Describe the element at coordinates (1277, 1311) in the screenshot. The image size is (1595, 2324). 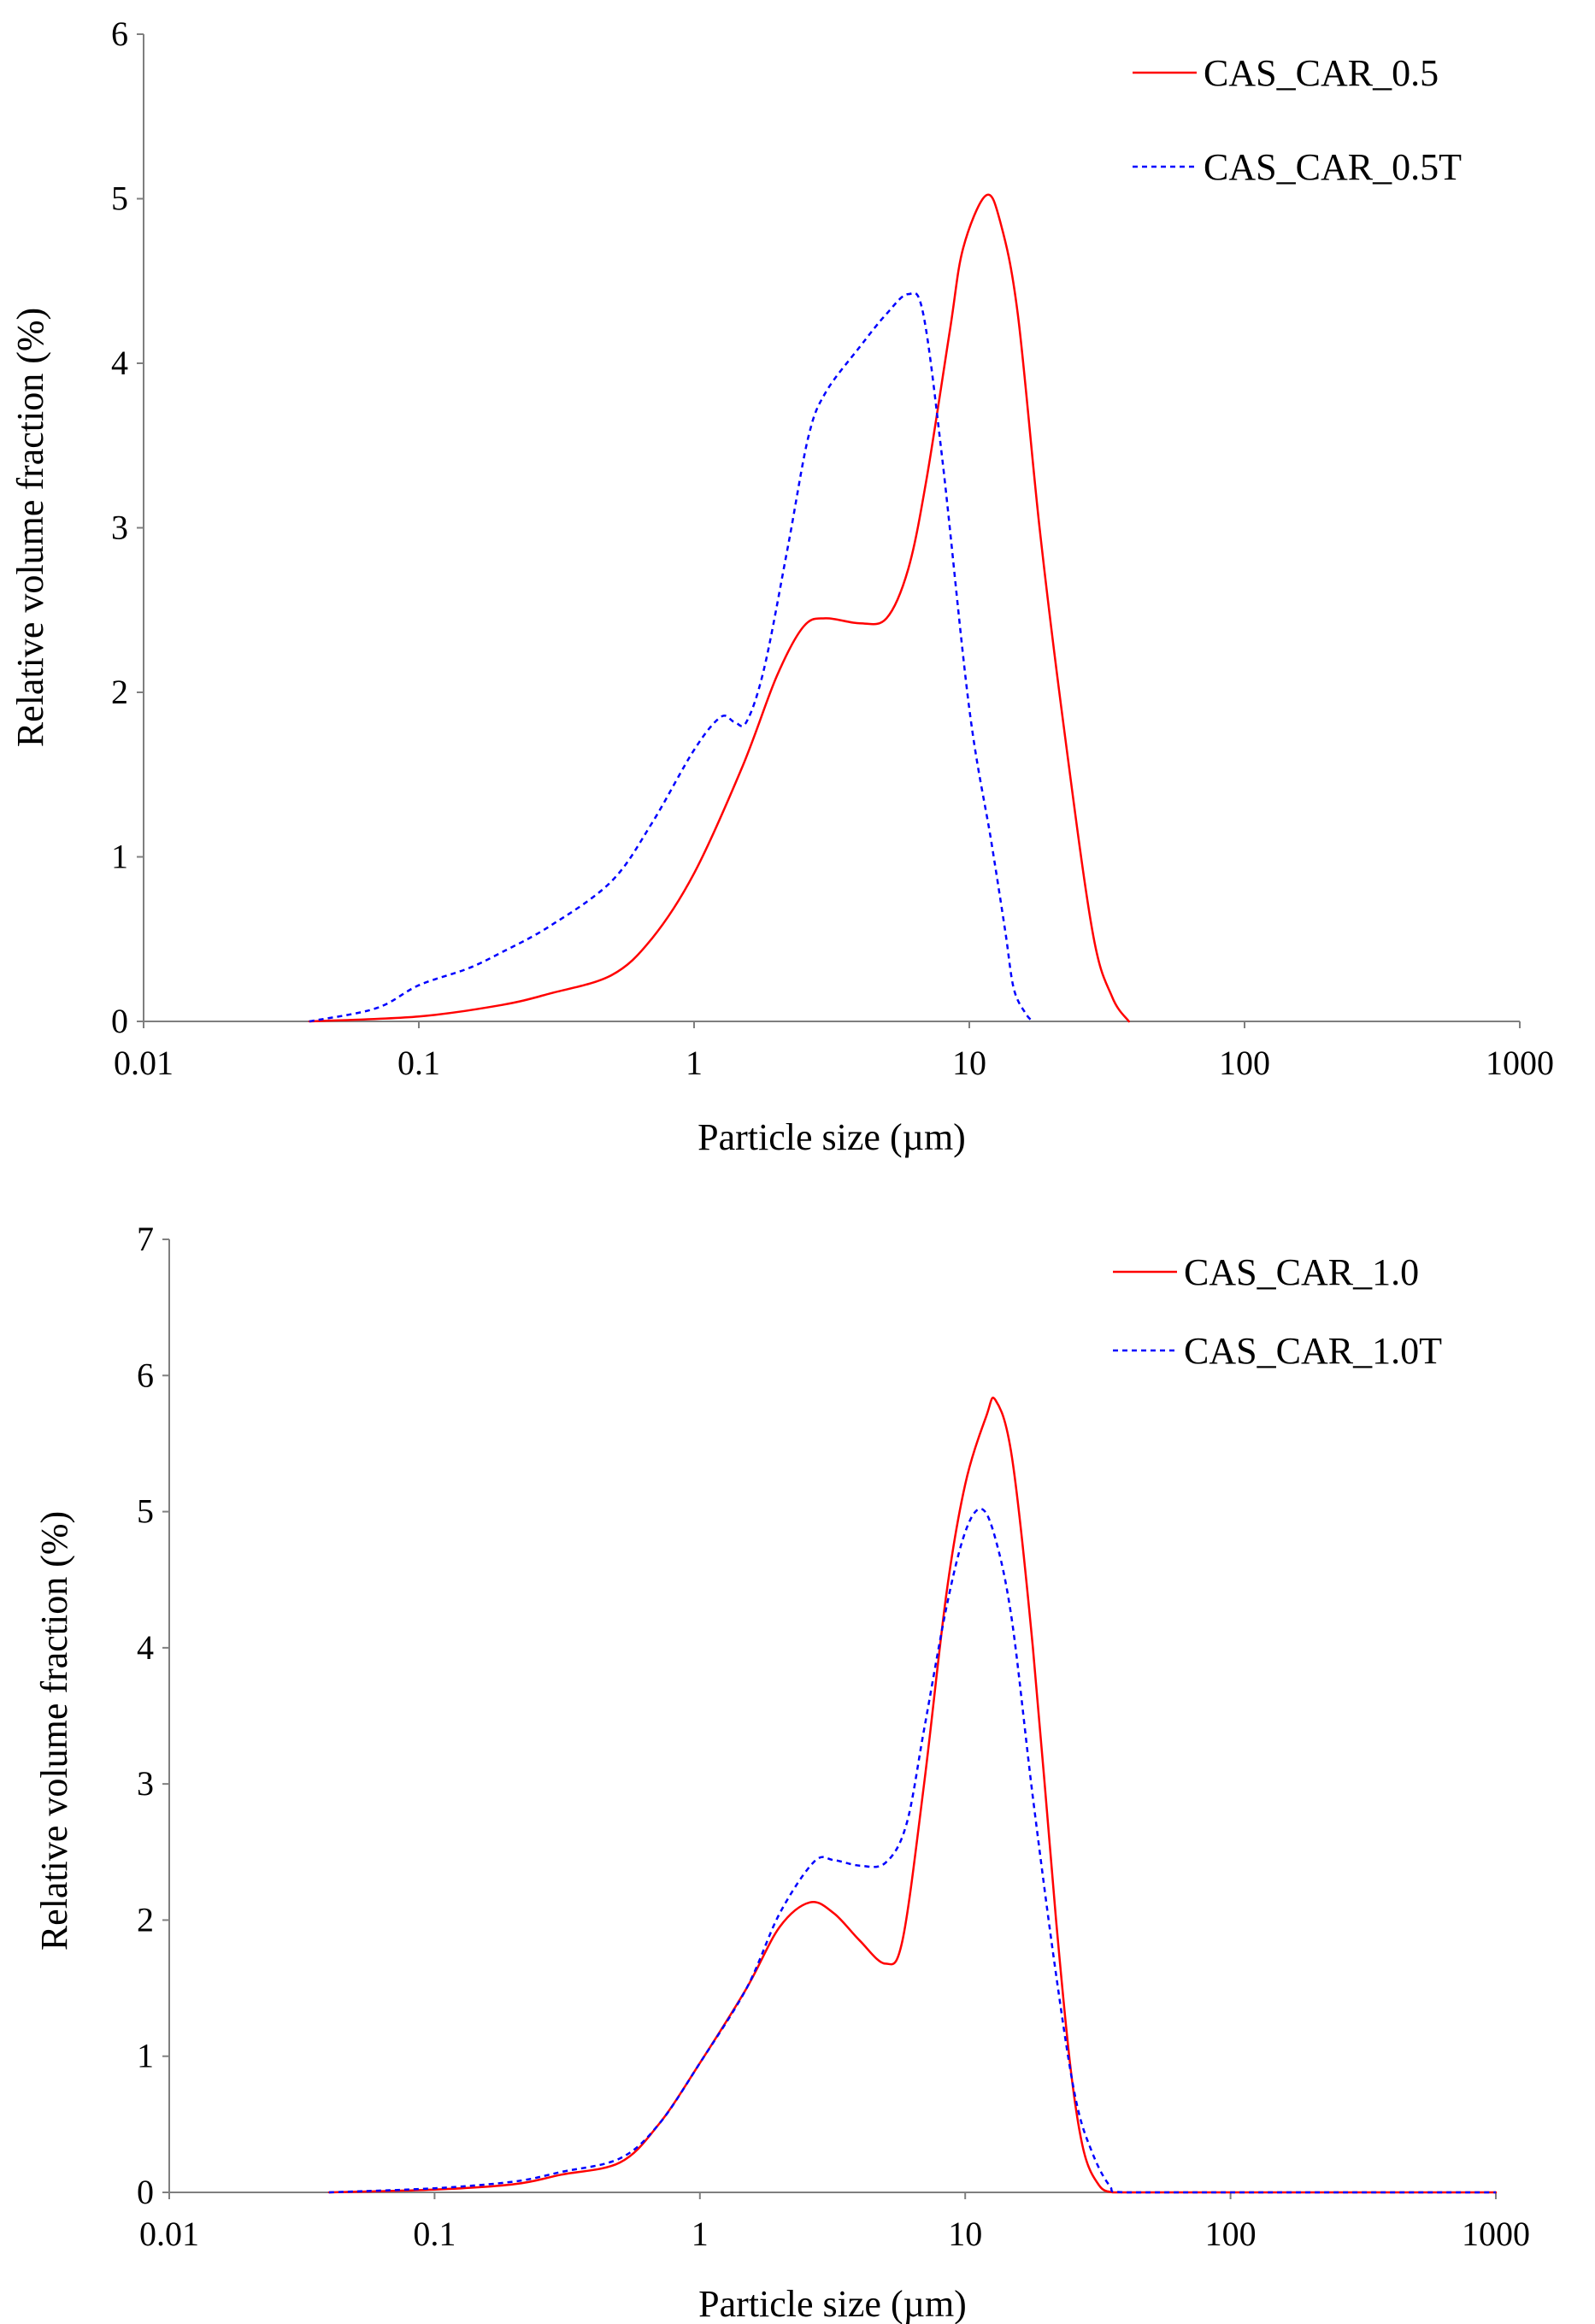
I see `chart-2-legend: CAS_CAR_1.0 CAS_CAR_1.0T` at that location.